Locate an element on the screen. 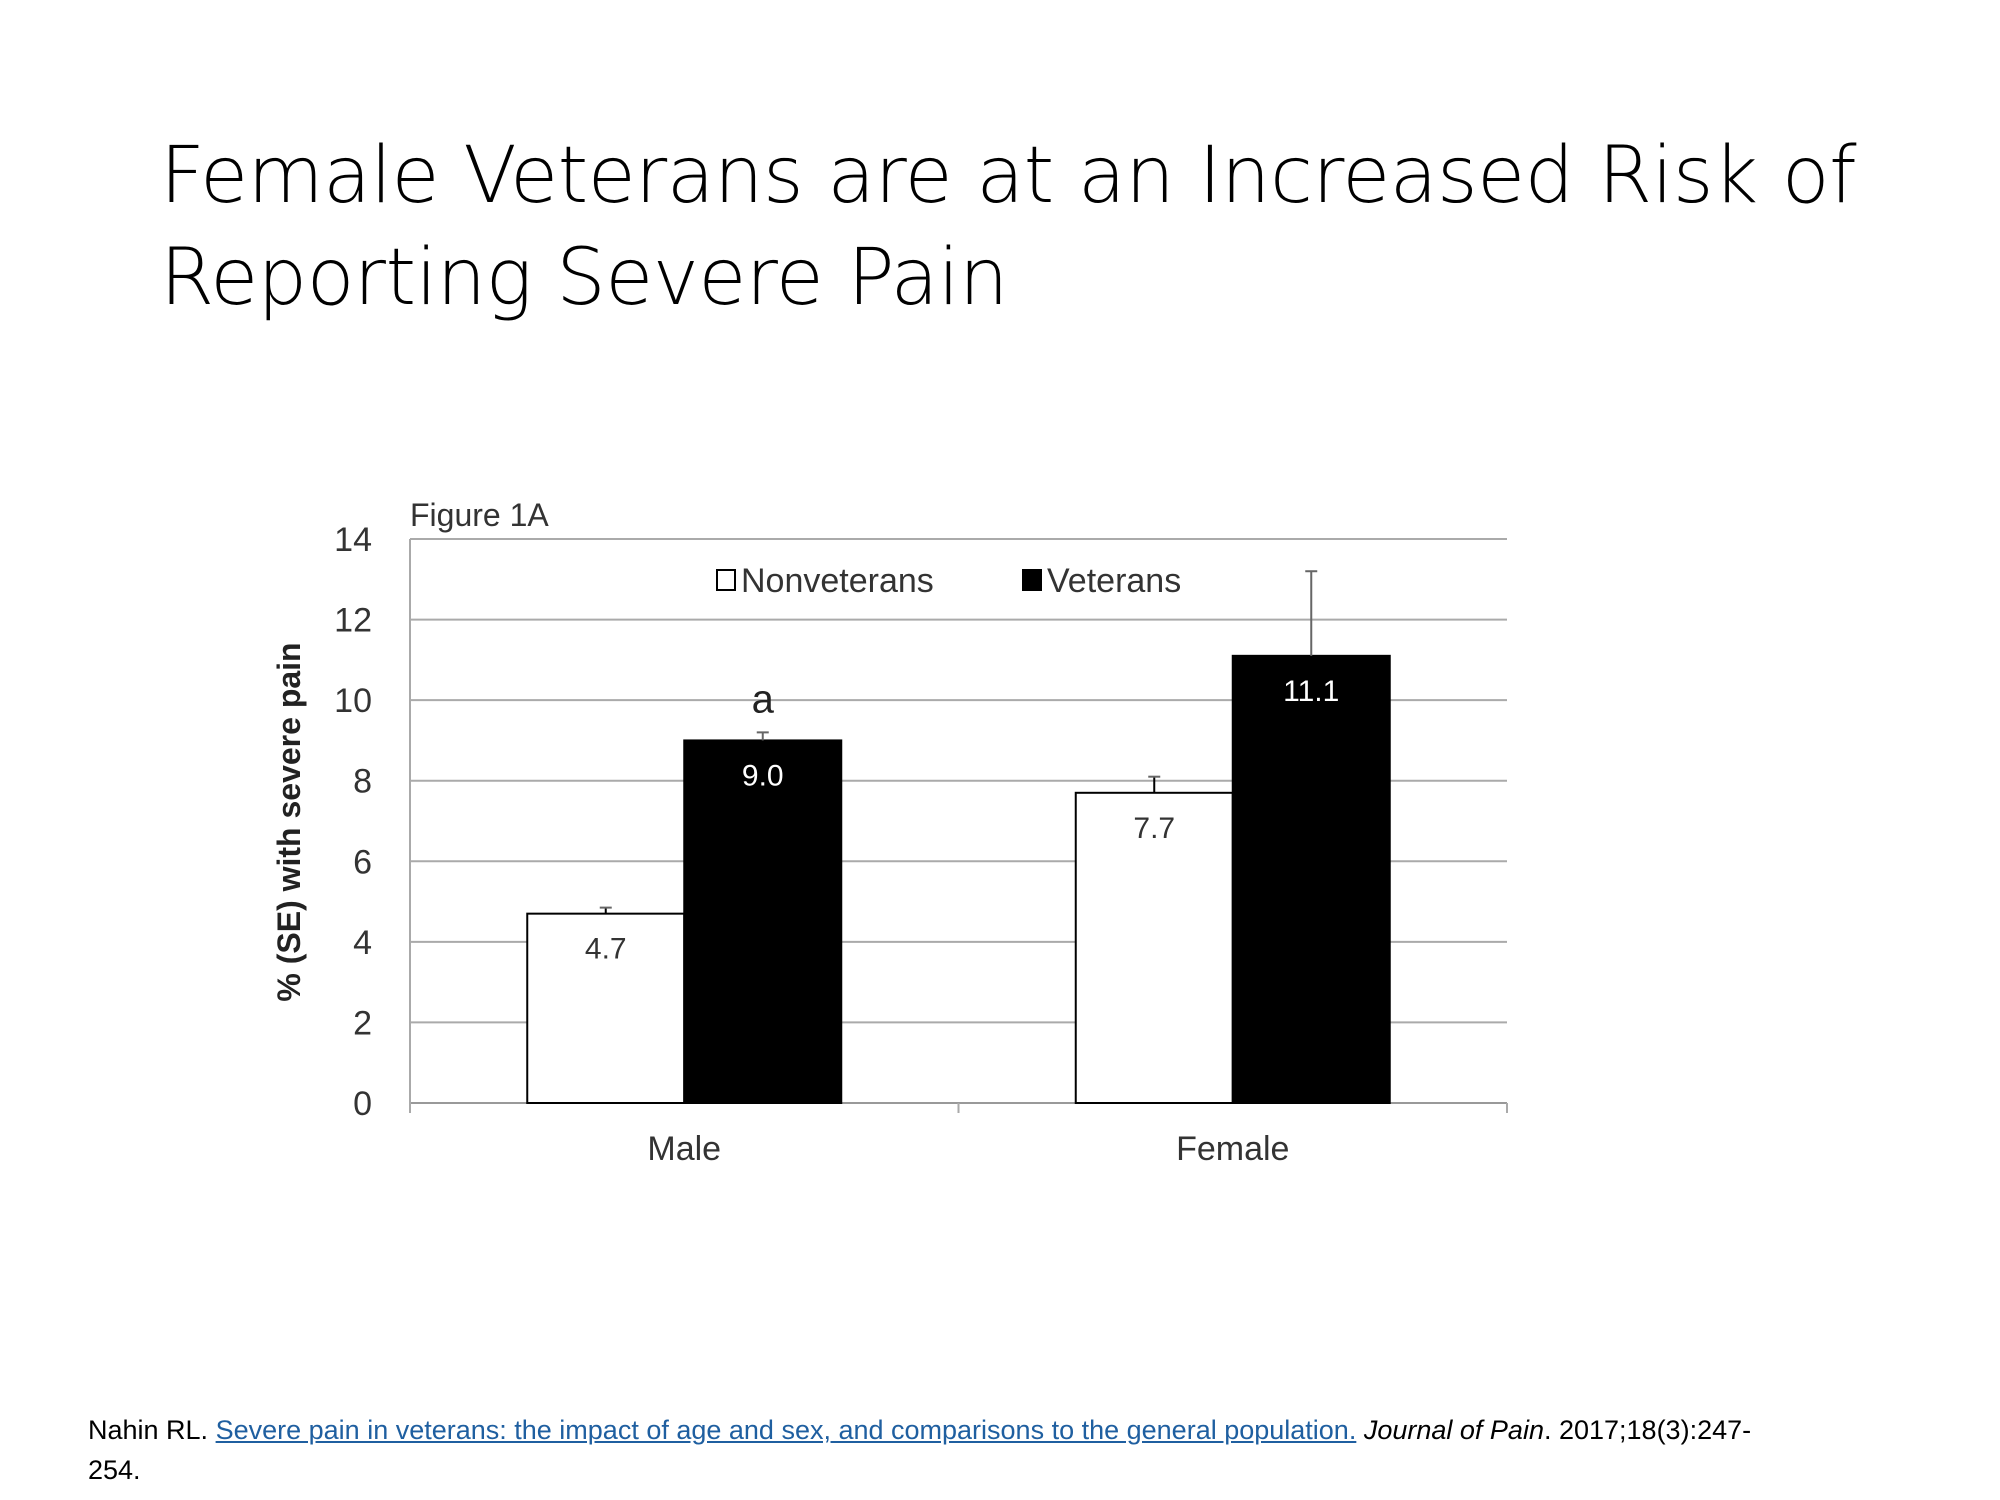 The width and height of the screenshot is (2000, 1500). significance-annotation: a is located at coordinates (763, 699).